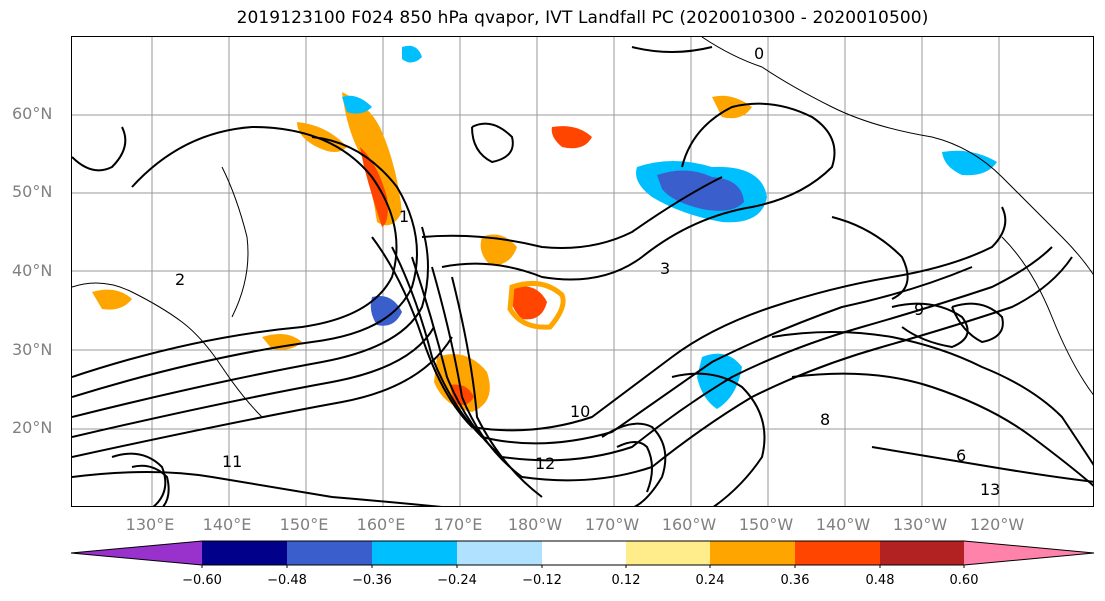  Describe the element at coordinates (232, 461) in the screenshot. I see `contour-label: 11` at that location.